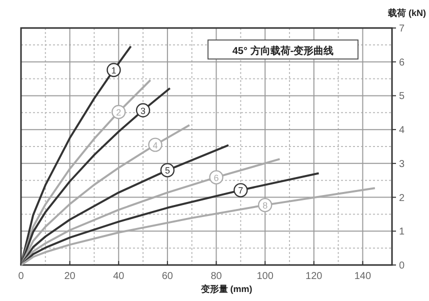  I want to click on y-tick-label: 5, so click(402, 96).